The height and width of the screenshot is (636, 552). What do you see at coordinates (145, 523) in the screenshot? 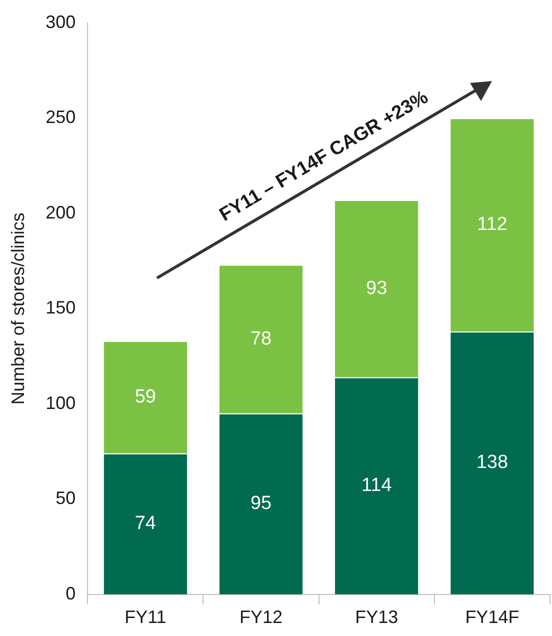
I see `data-label: 74` at bounding box center [145, 523].